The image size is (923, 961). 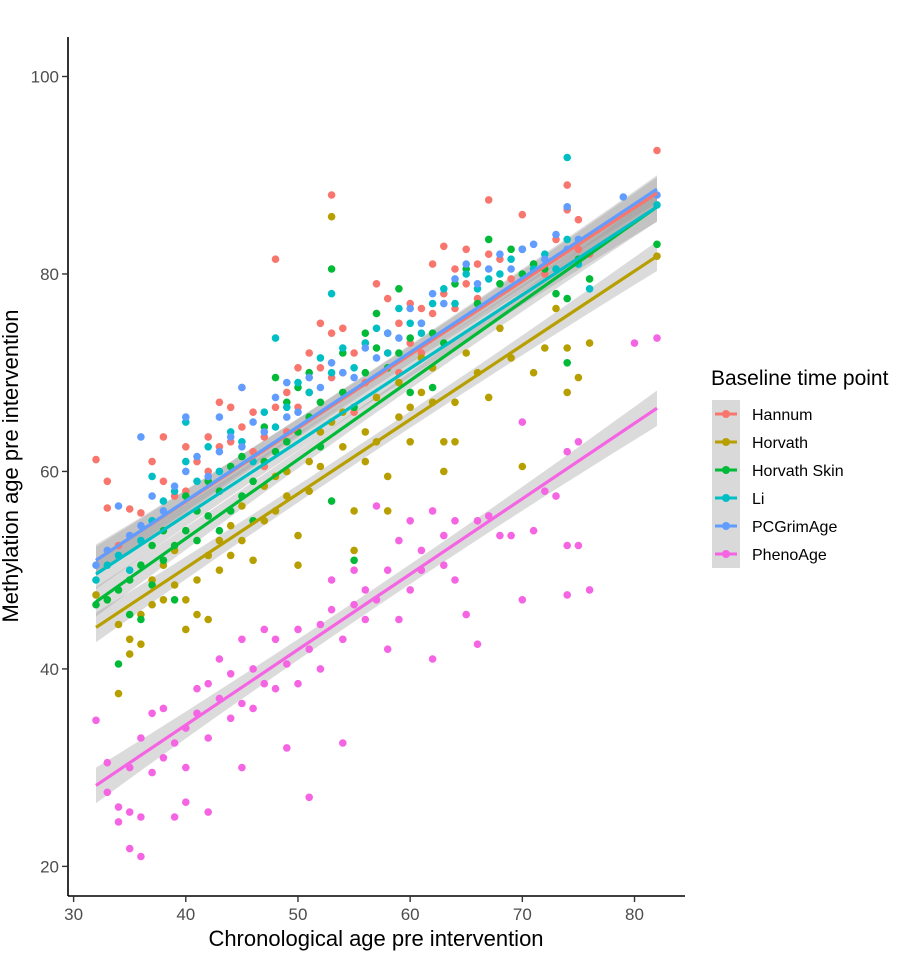 What do you see at coordinates (780, 443) in the screenshot?
I see `legend-label: Horvath` at bounding box center [780, 443].